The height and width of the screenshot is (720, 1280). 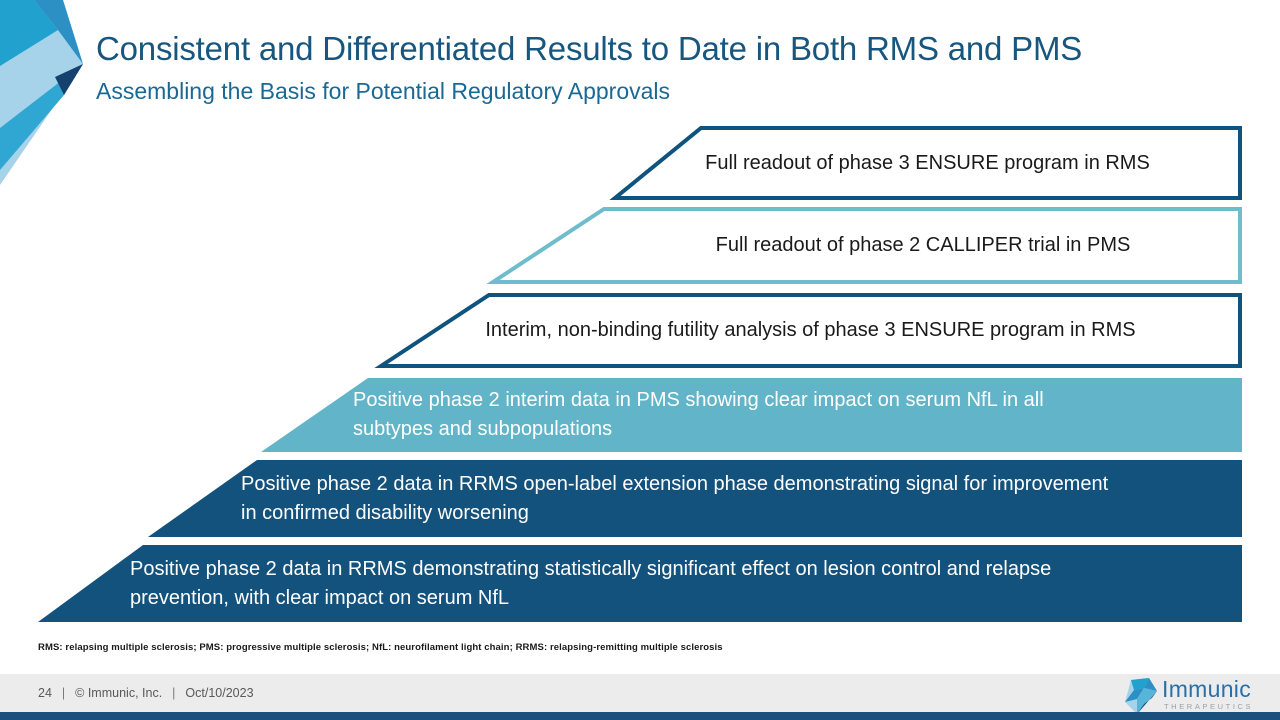 I want to click on footer-accent-bar, so click(x=640, y=716).